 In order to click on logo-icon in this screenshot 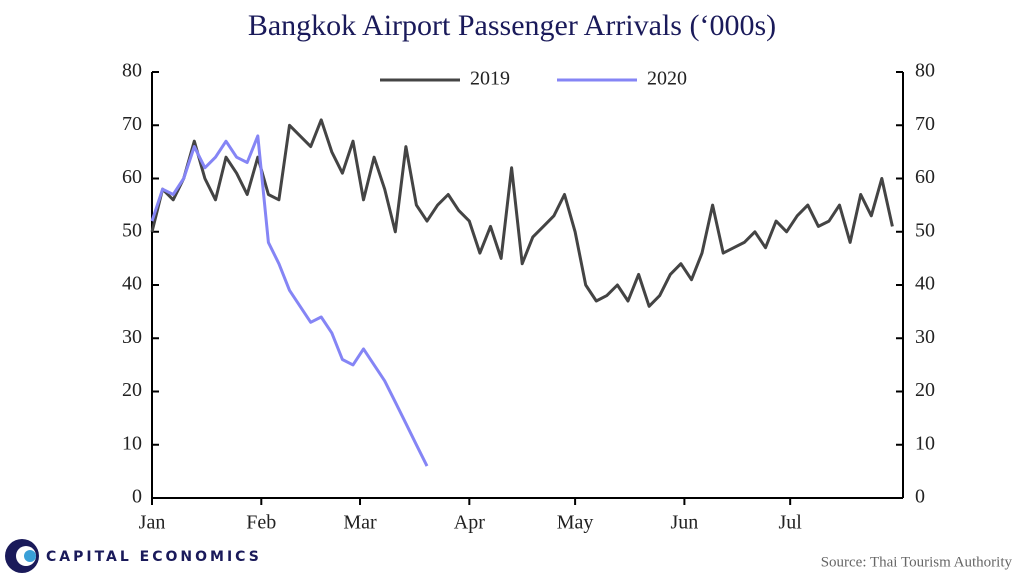, I will do `click(22, 556)`.